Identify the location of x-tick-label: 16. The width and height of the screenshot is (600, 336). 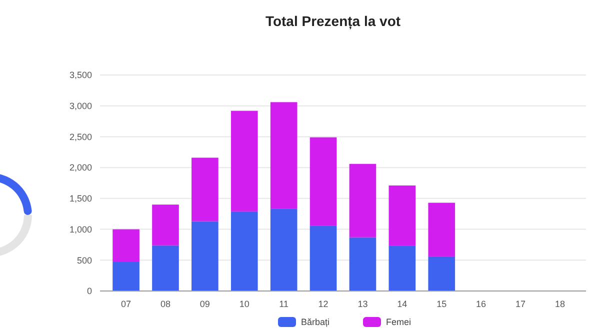
(481, 304).